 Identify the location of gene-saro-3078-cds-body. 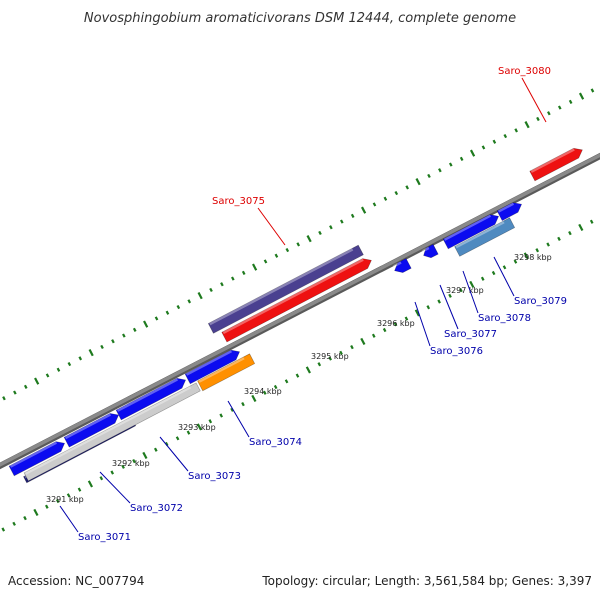
(485, 237).